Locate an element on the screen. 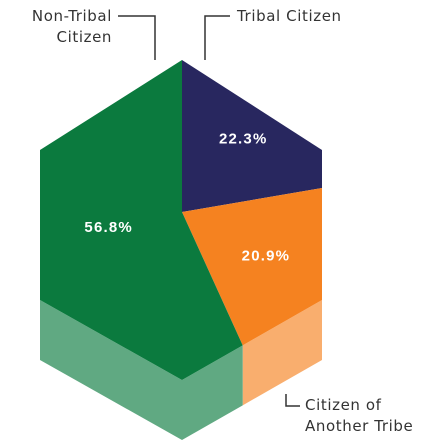 Image resolution: width=440 pixels, height=443 pixels. value-label: 22.3% is located at coordinates (243, 138).